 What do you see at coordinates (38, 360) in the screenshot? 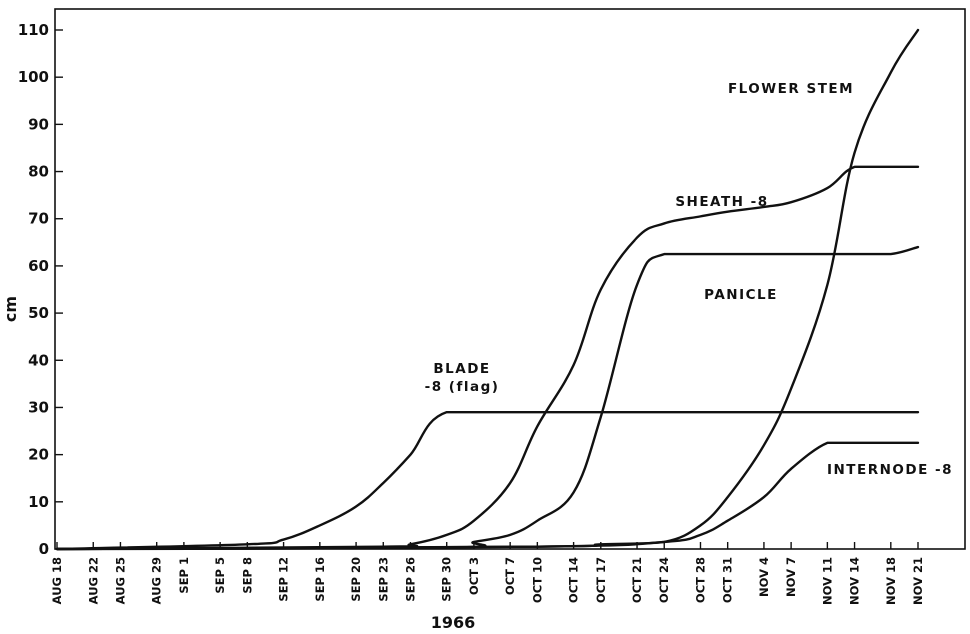
I see `y-tick-label: 40` at bounding box center [38, 360].